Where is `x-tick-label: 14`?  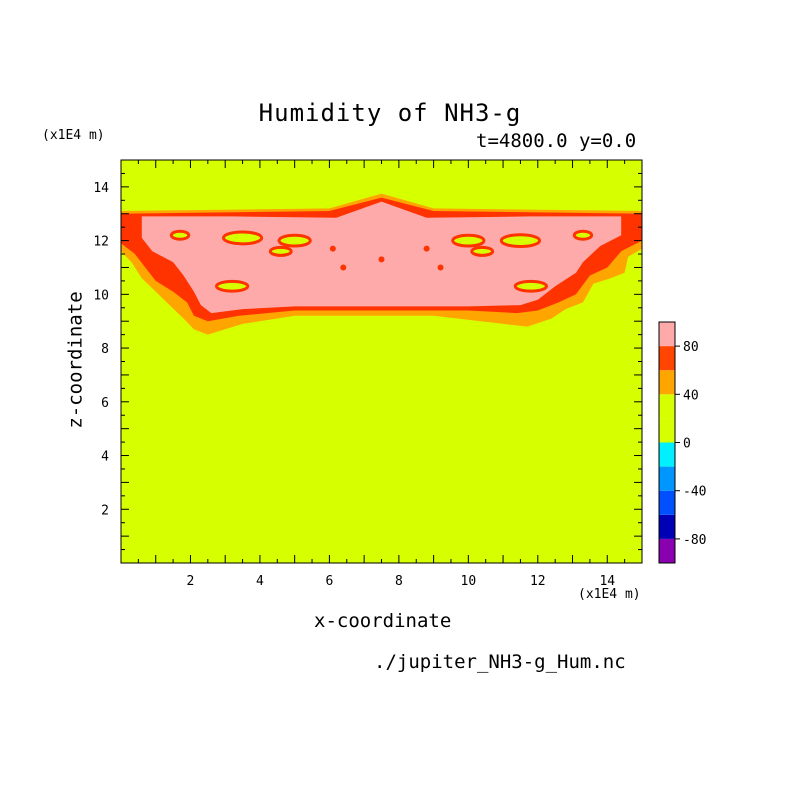
x-tick-label: 14 is located at coordinates (607, 581).